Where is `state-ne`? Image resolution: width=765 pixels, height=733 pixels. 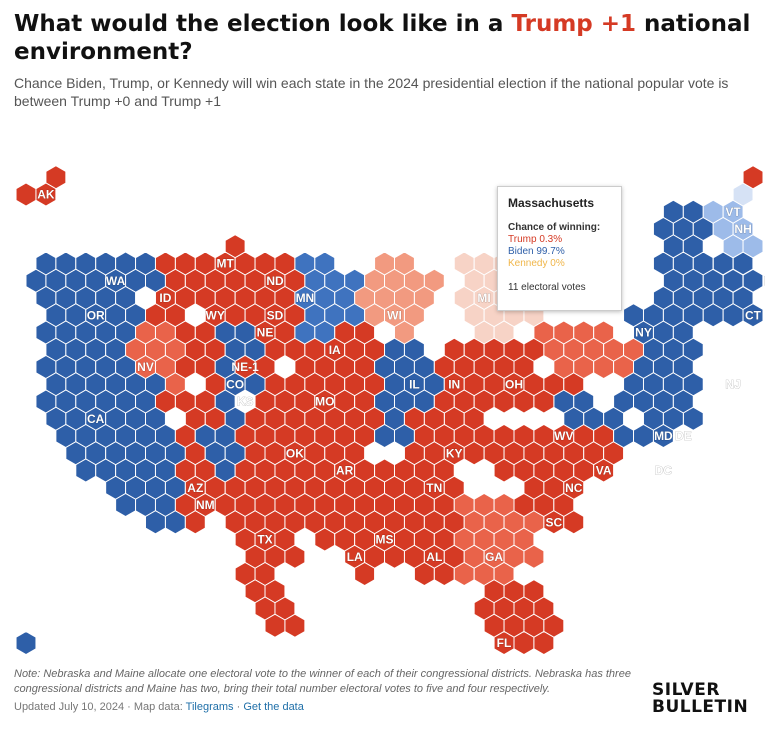 state-ne is located at coordinates (280, 341).